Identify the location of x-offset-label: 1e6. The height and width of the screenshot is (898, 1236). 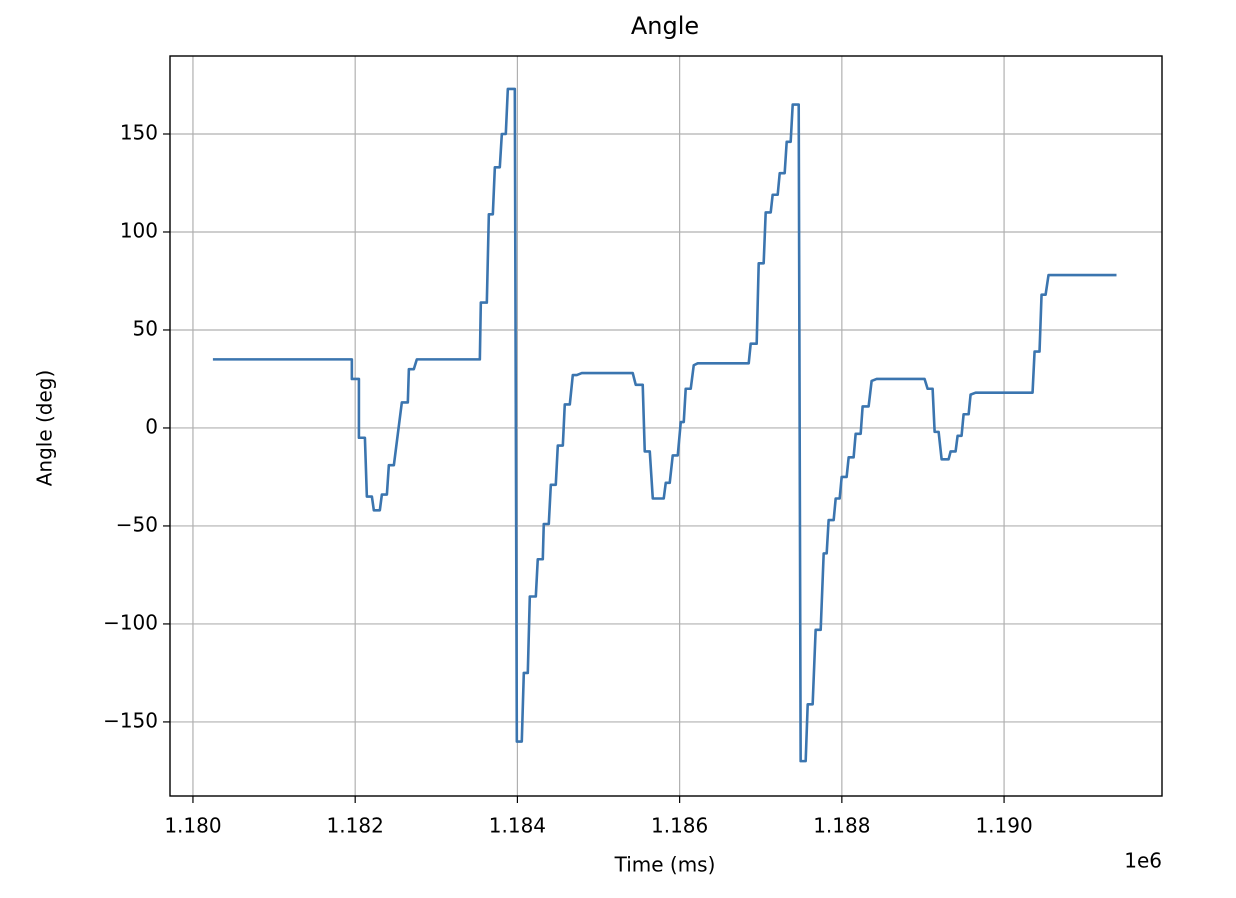
(1143, 861).